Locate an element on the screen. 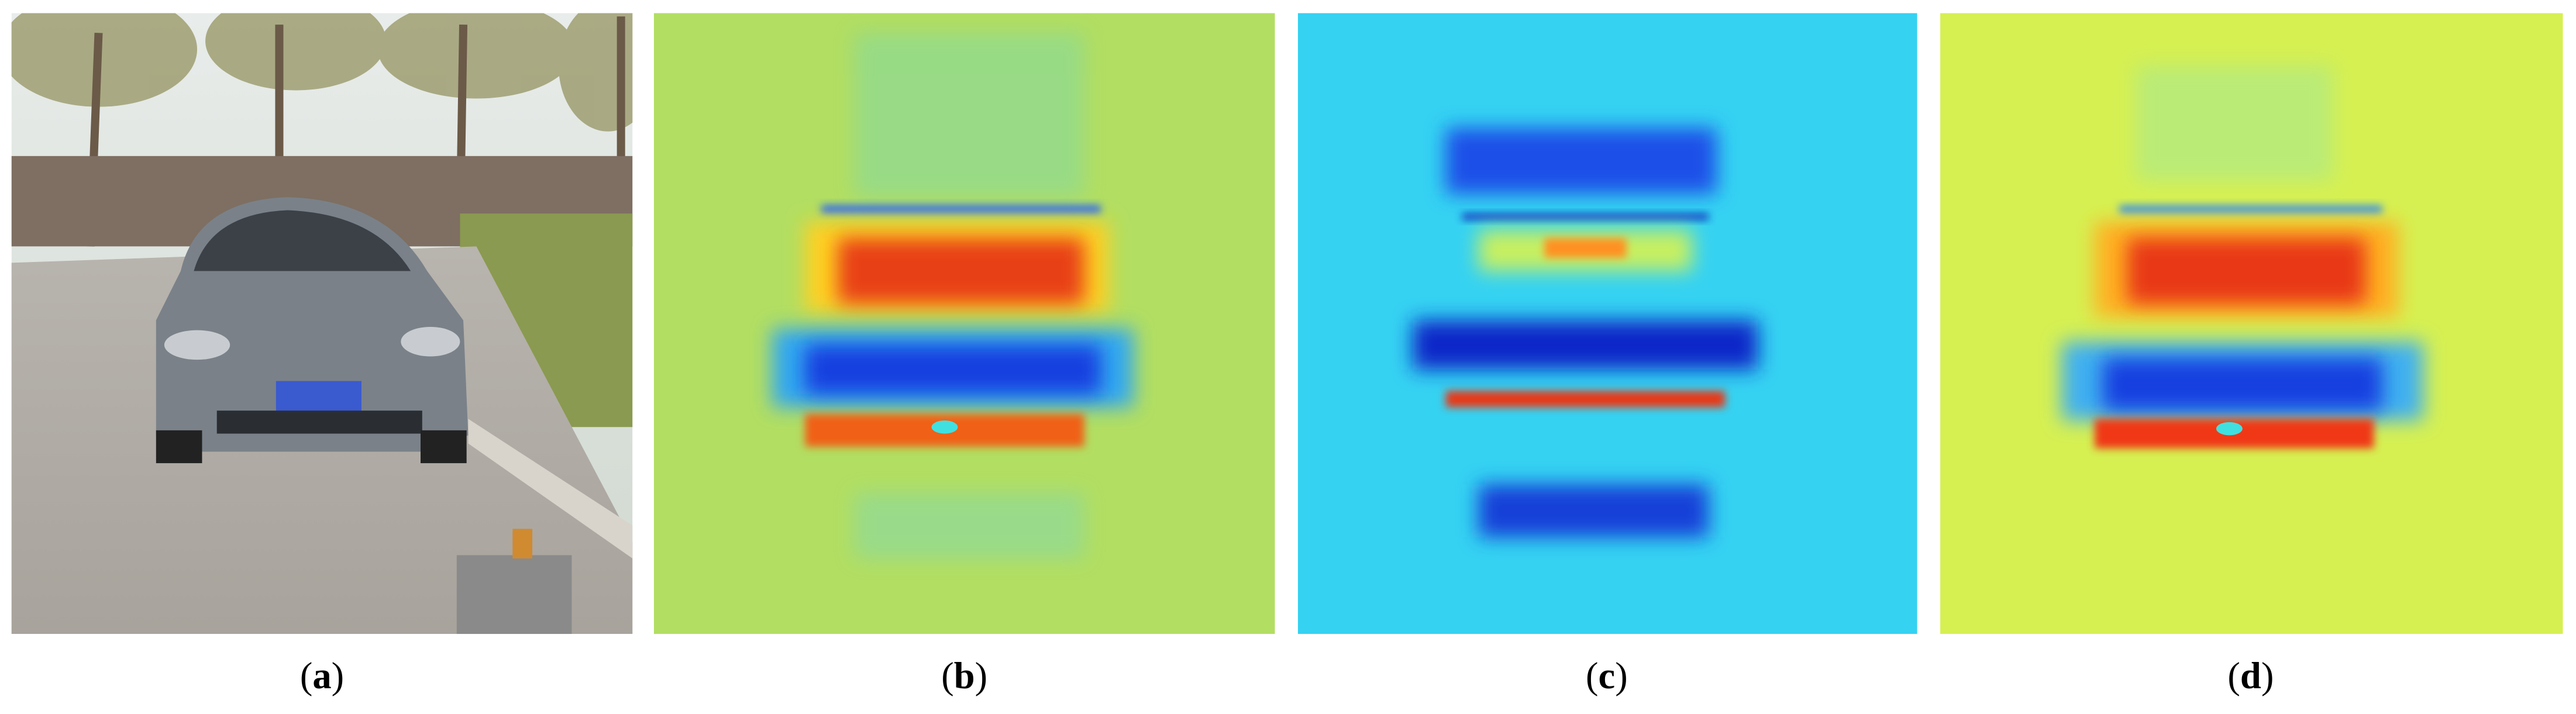 This screenshot has height=714, width=2576. caption-letter: d is located at coordinates (2250, 675).